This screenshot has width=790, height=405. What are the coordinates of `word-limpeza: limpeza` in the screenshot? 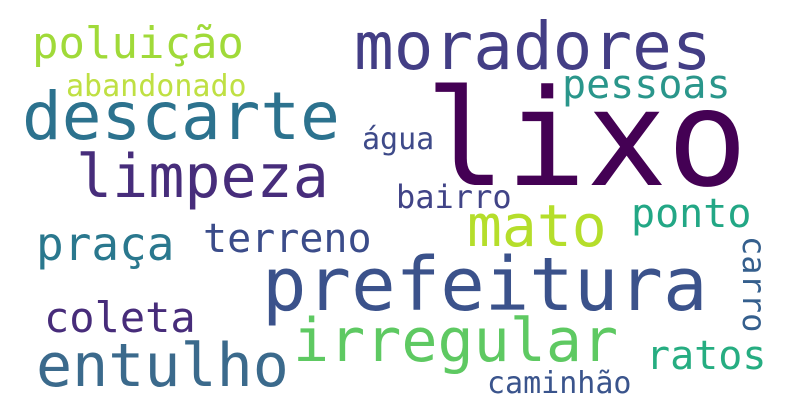 It's located at (202, 177).